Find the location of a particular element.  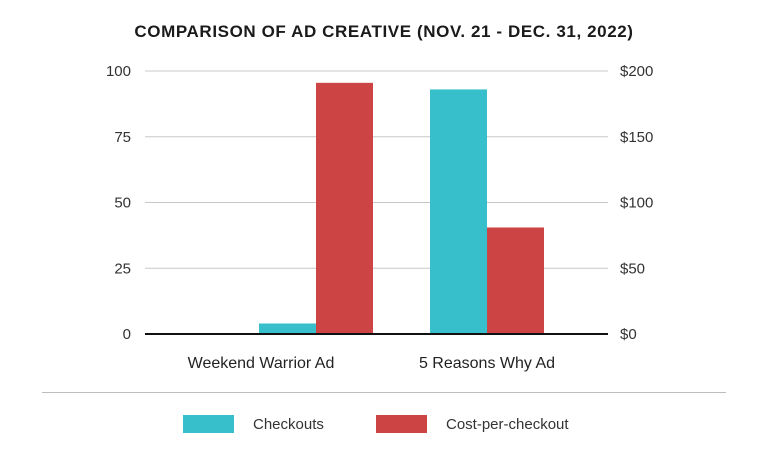

y-right-tick-label: $150 is located at coordinates (636, 137).